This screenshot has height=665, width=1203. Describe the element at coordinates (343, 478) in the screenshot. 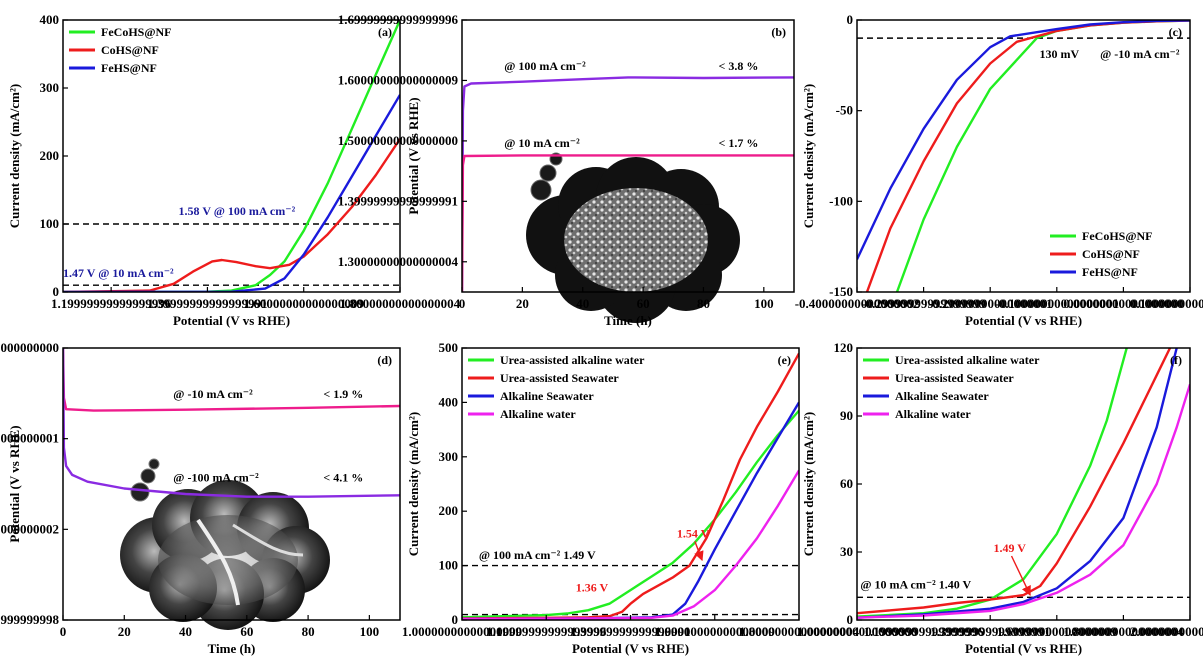

I see `annotation-text: < 4.1 %` at that location.